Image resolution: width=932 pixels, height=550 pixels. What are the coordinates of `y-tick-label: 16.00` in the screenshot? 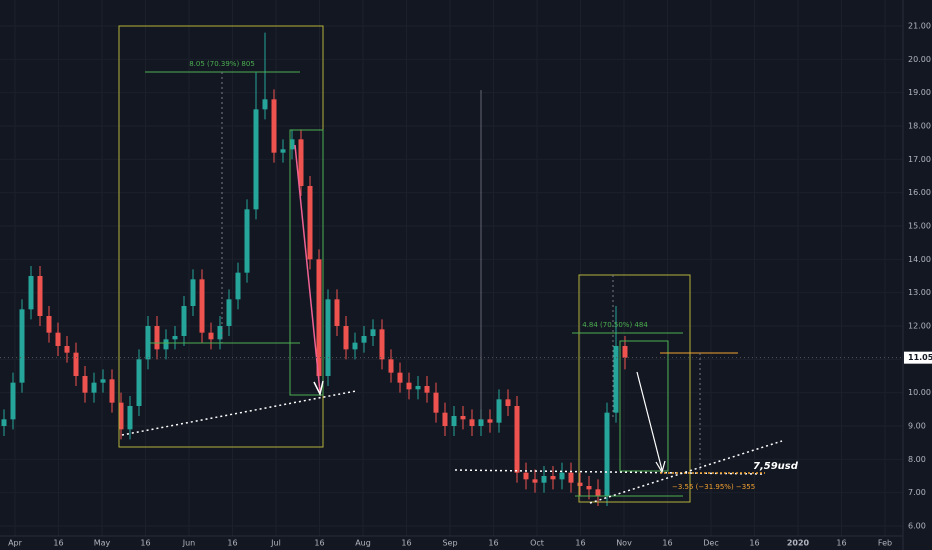 It's located at (919, 192).